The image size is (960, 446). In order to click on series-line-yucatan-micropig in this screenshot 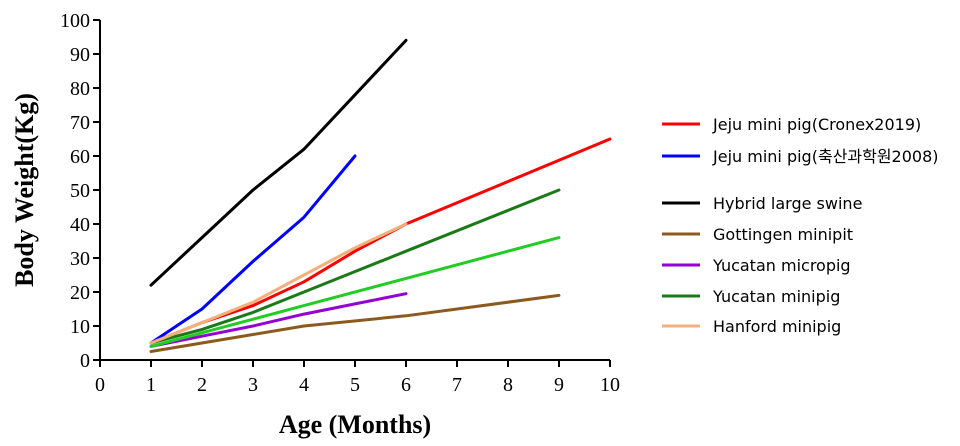, I will do `click(278, 320)`.